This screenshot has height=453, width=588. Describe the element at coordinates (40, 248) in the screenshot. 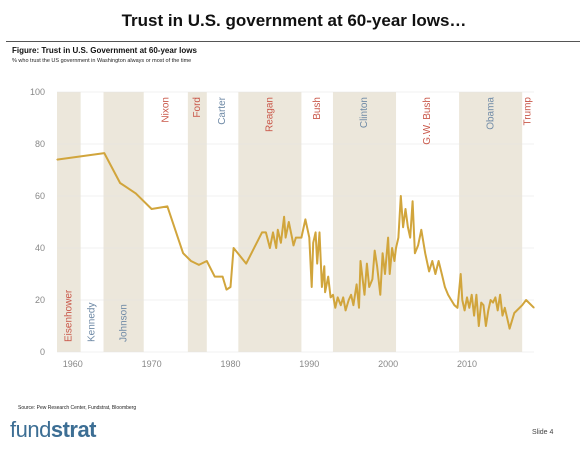

I see `y-tick-label: 40` at that location.